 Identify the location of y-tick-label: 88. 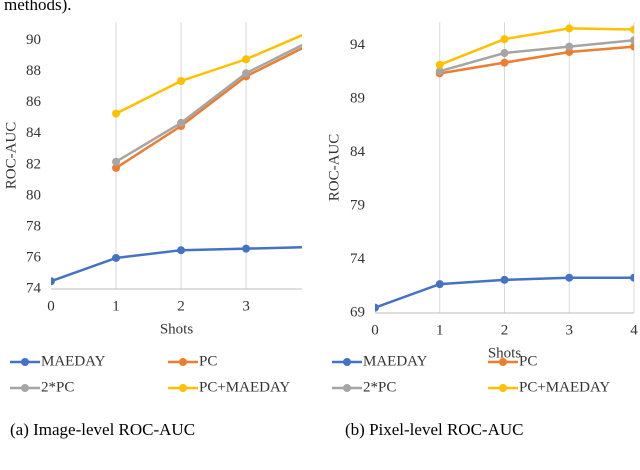
(33, 71).